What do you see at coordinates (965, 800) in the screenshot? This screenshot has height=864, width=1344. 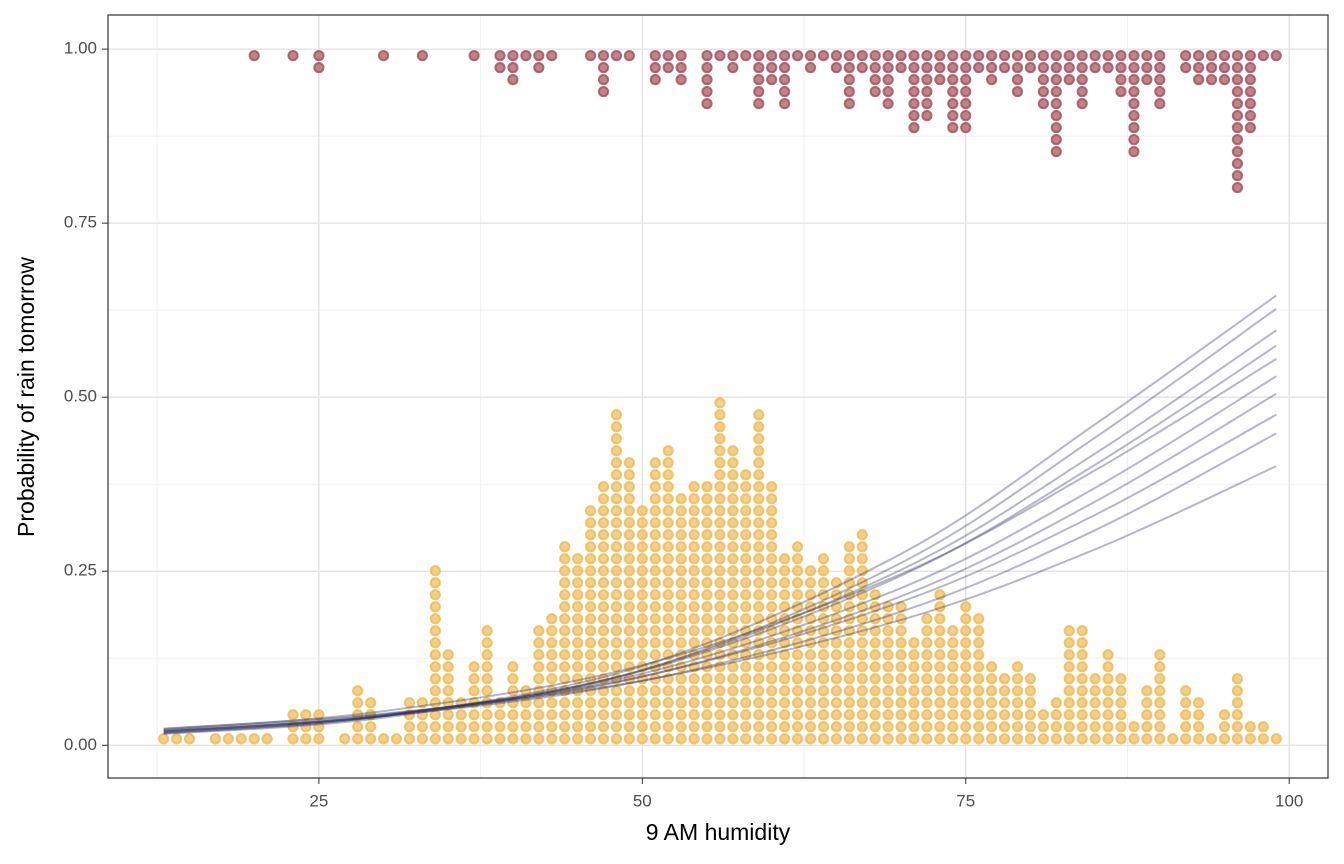 I see `x-tick-label: 75` at bounding box center [965, 800].